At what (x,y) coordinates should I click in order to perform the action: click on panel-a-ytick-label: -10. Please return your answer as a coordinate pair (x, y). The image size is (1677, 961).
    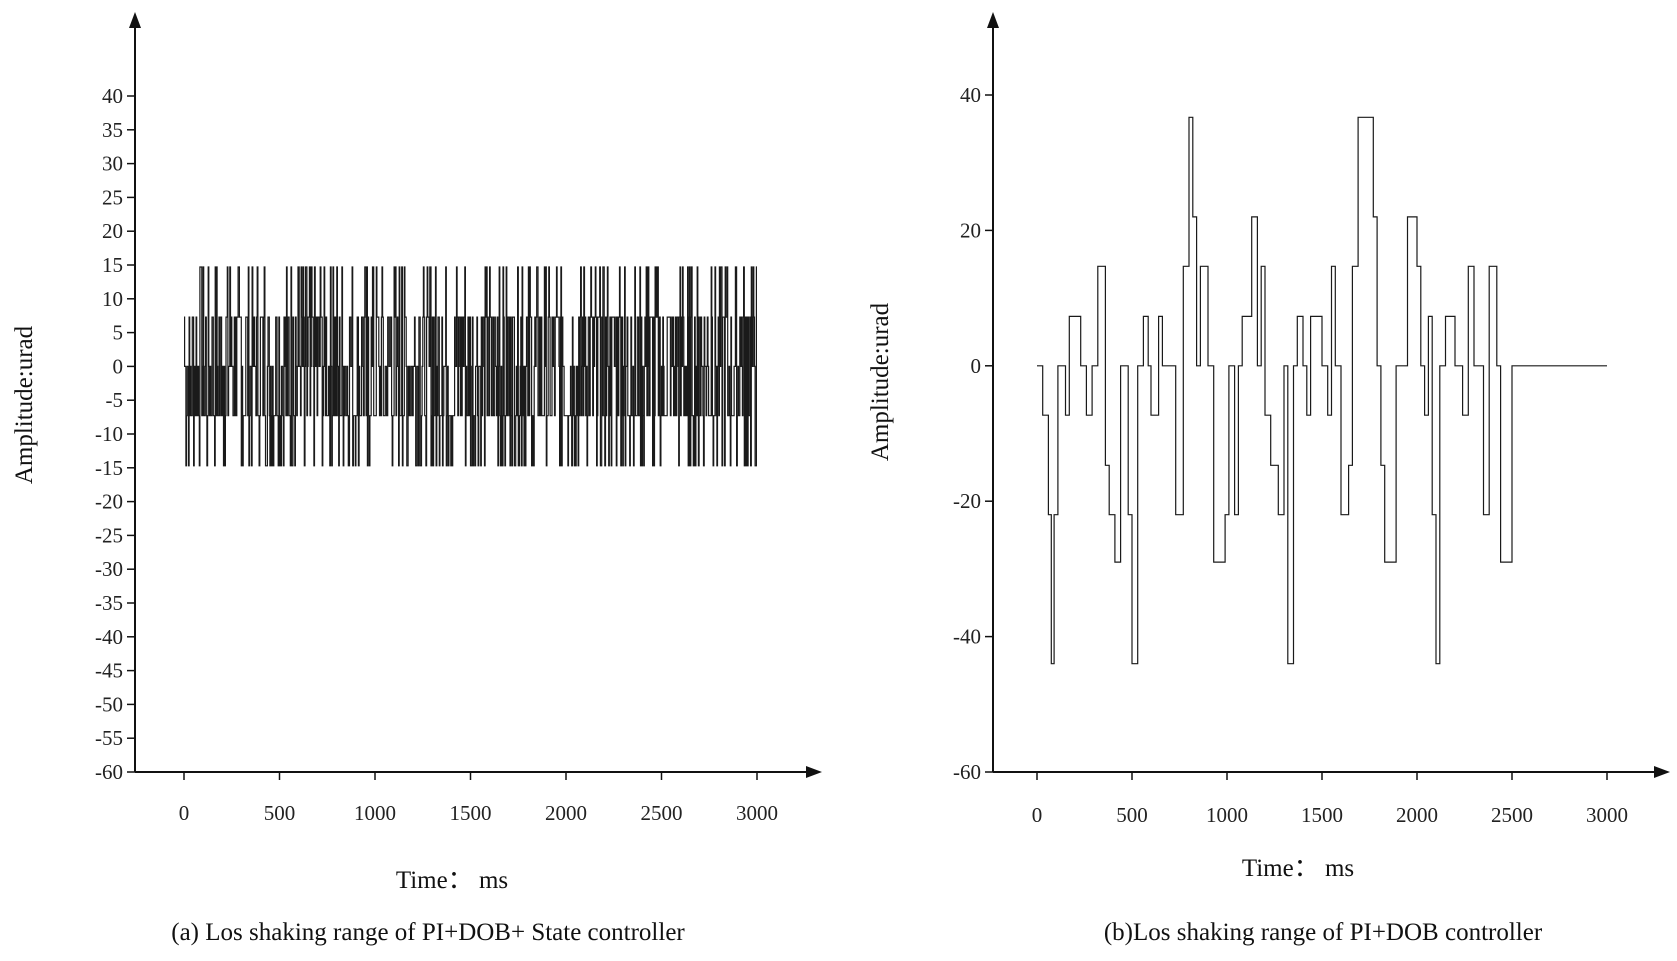
    Looking at the image, I should click on (109, 434).